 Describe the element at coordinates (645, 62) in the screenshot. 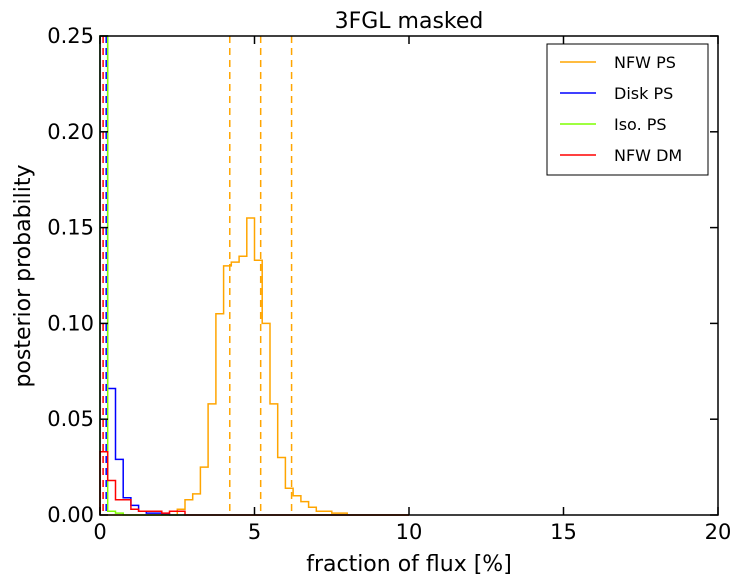

I see `legend-label: NFW PS` at that location.